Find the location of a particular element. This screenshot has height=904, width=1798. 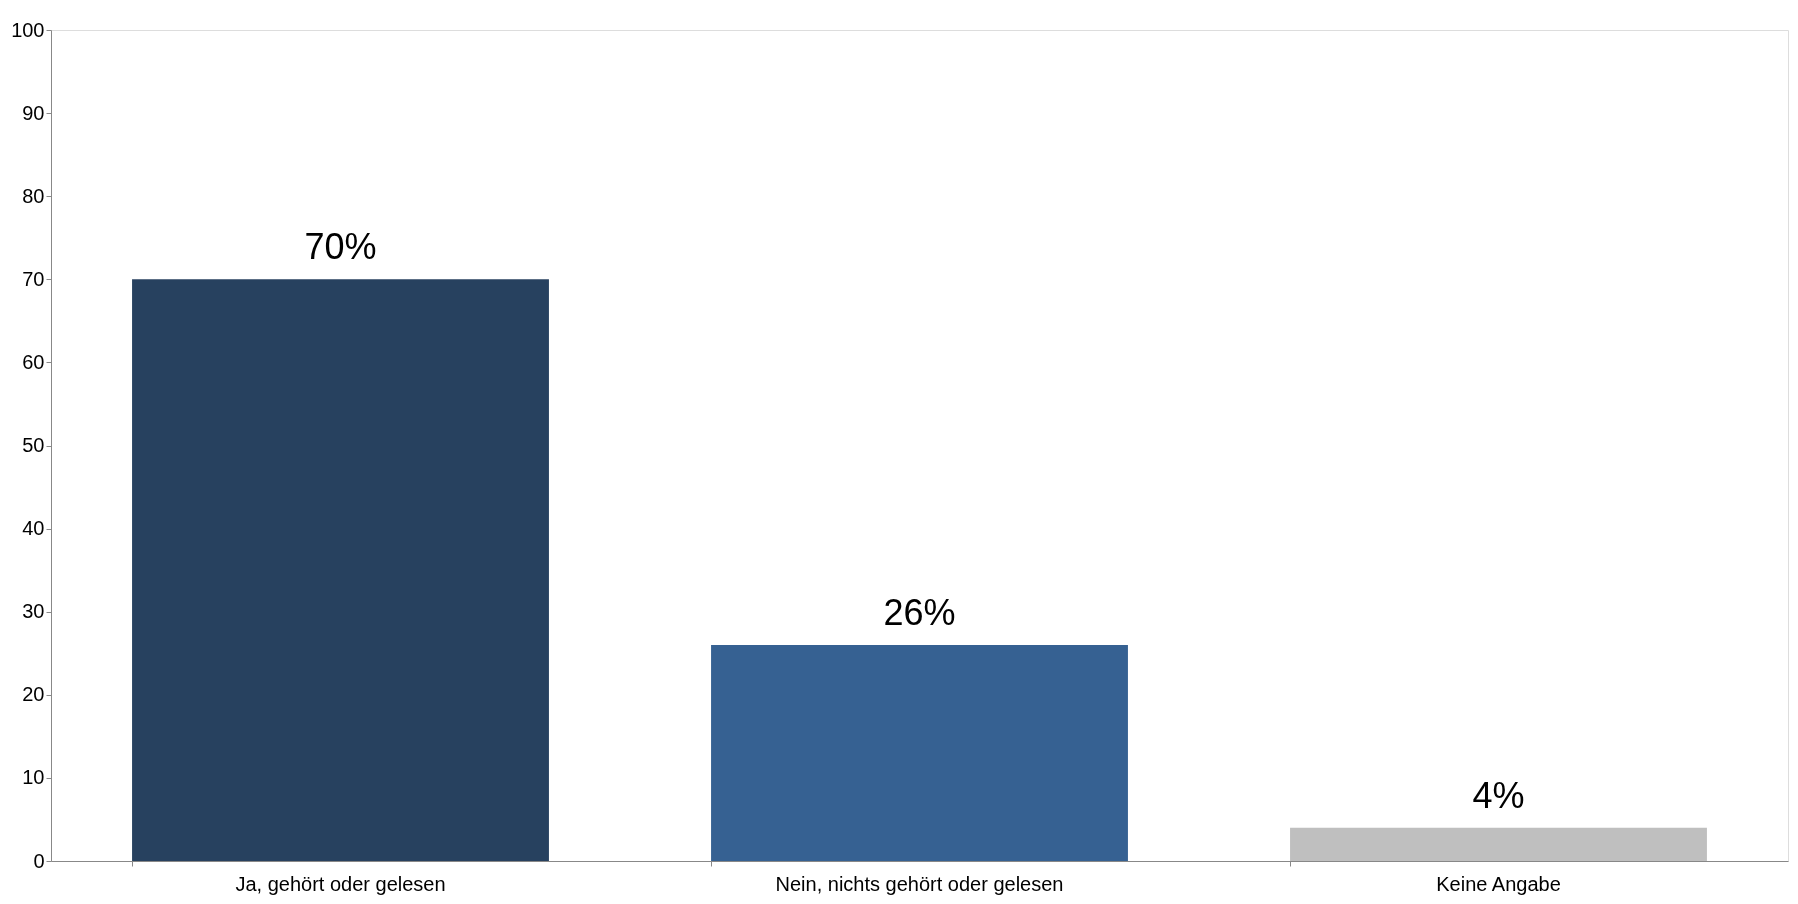

y-tick-label: 60 is located at coordinates (33, 361).